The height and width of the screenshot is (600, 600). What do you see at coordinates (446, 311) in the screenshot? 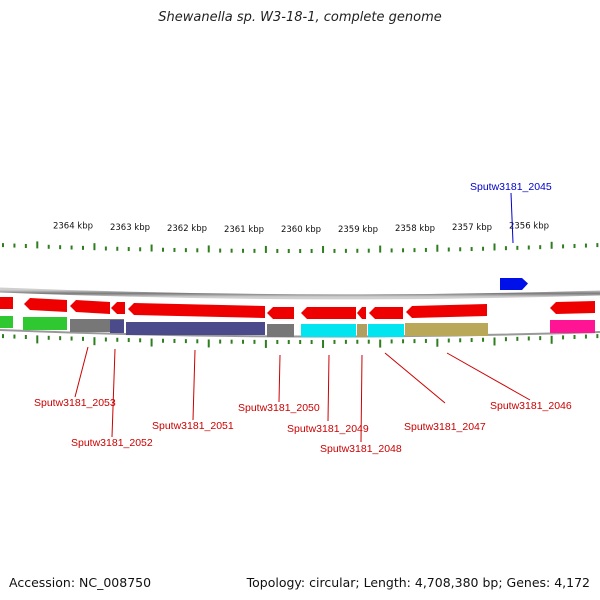
I see `gene-arrow-2046` at bounding box center [446, 311].